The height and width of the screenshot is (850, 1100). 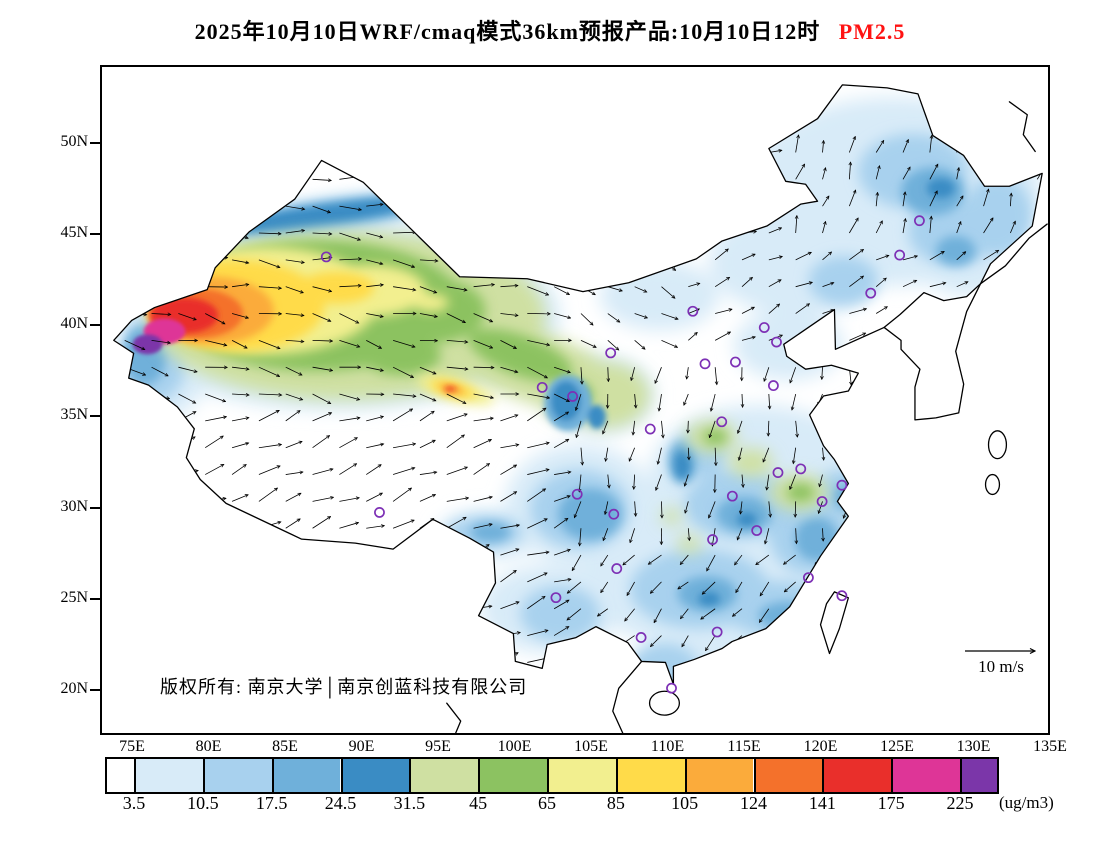 I want to click on colorbar-tick-label: 3.5, so click(x=134, y=803).